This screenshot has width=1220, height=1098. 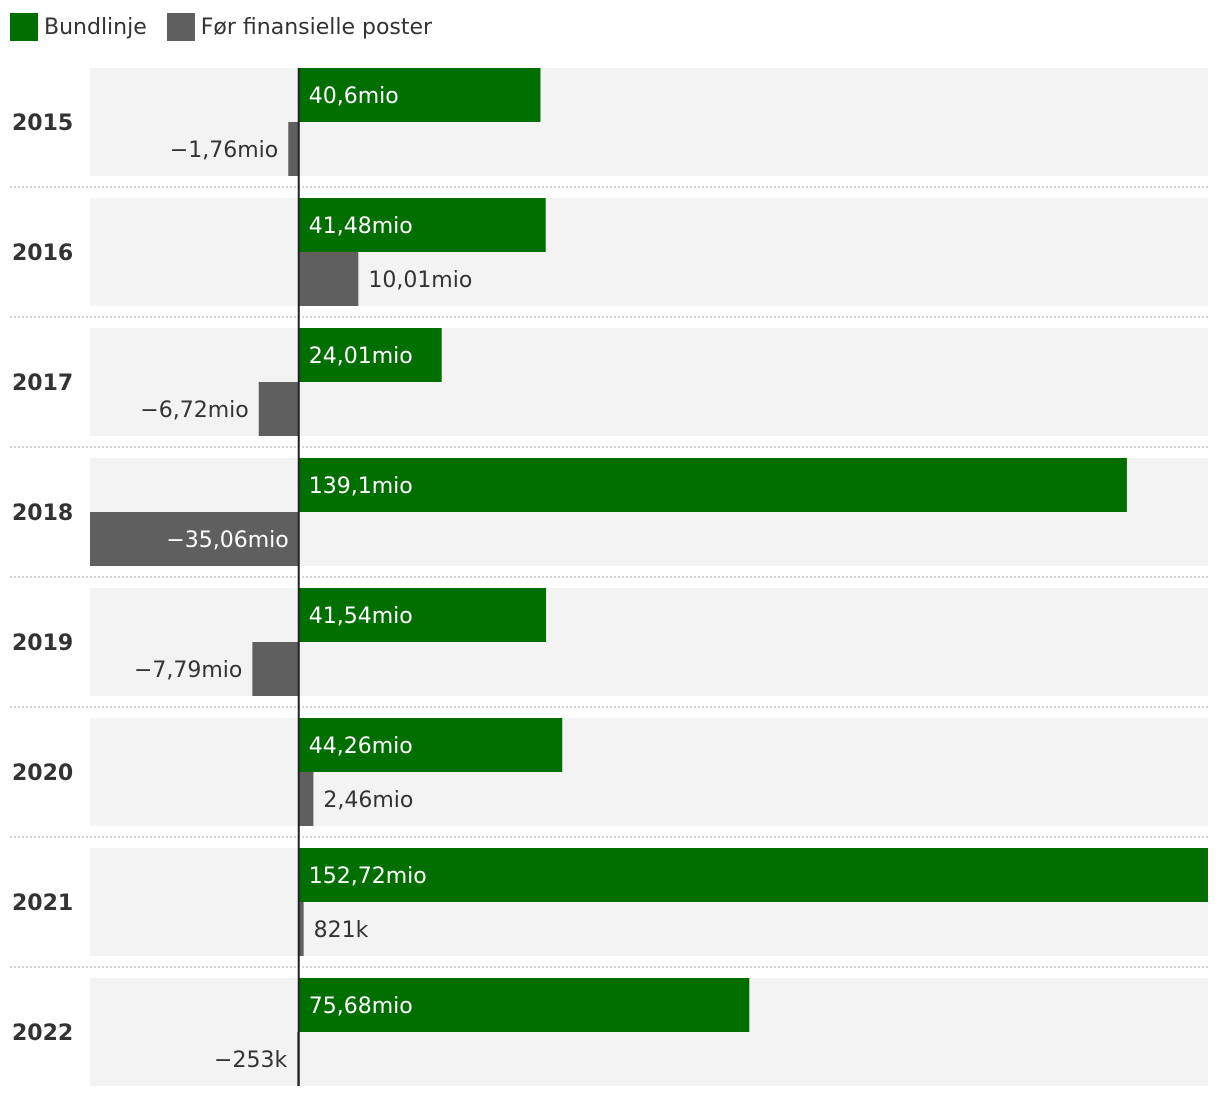 I want to click on for-finansielle-poster-bar-2018, so click(x=194, y=539).